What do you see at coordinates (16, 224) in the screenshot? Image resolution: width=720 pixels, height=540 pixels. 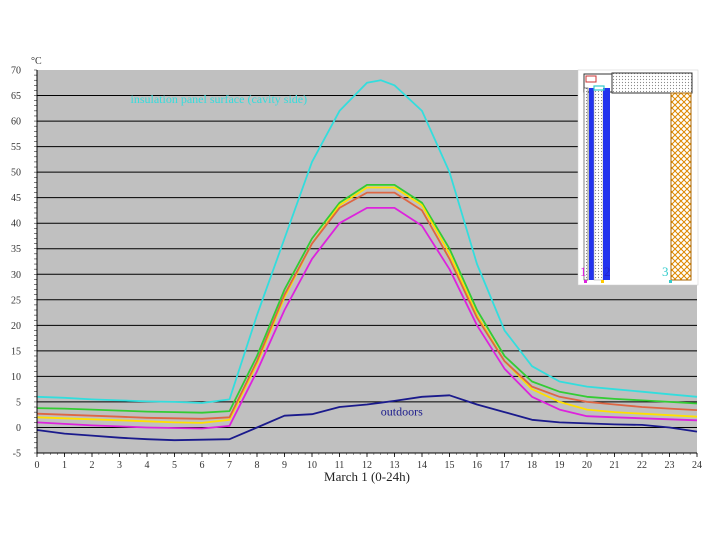 I see `y-tick-label: 40` at bounding box center [16, 224].